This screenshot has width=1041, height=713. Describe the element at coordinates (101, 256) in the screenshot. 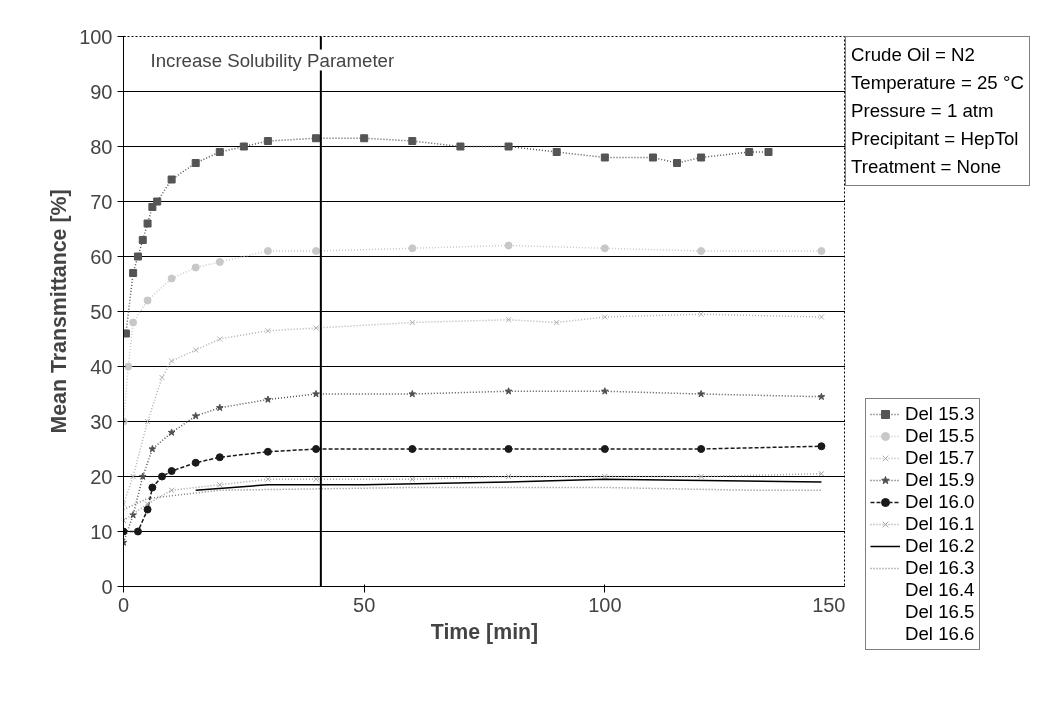

I see `y-tick-label: 60` at that location.